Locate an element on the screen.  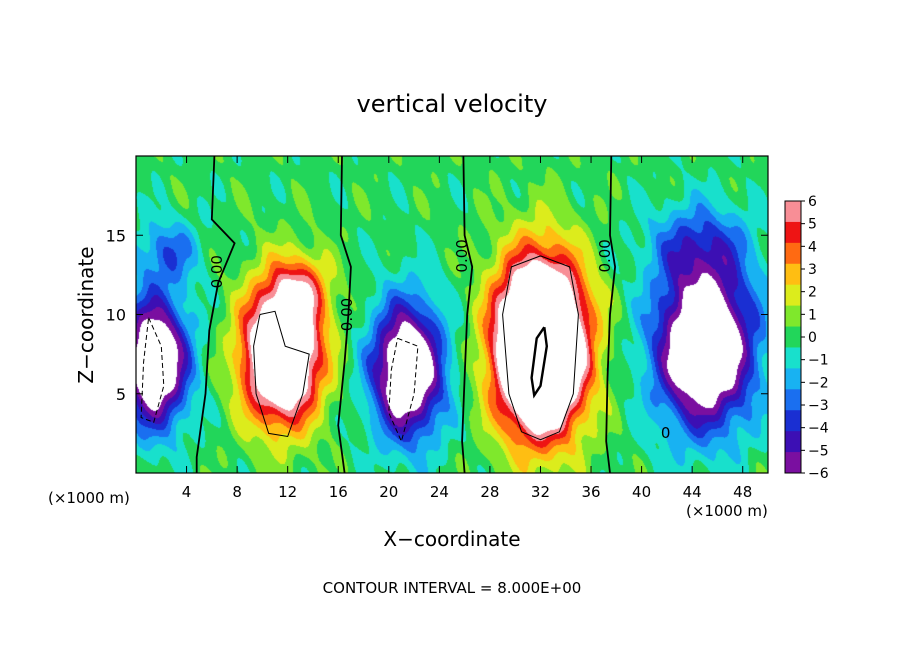
colorbar-tick-label: 5 is located at coordinates (812, 225).